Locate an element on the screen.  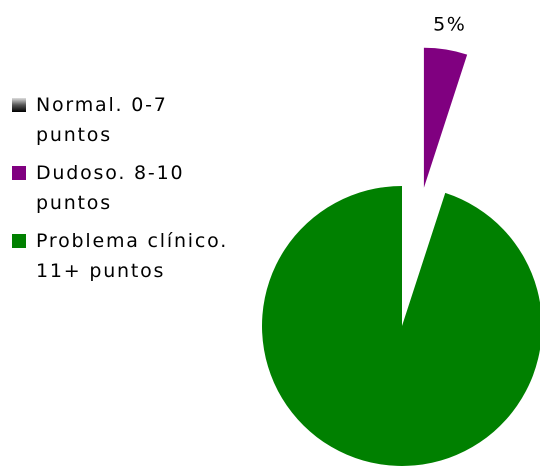
legend-item: Normal. 0-7 puntos is located at coordinates (128, 120).